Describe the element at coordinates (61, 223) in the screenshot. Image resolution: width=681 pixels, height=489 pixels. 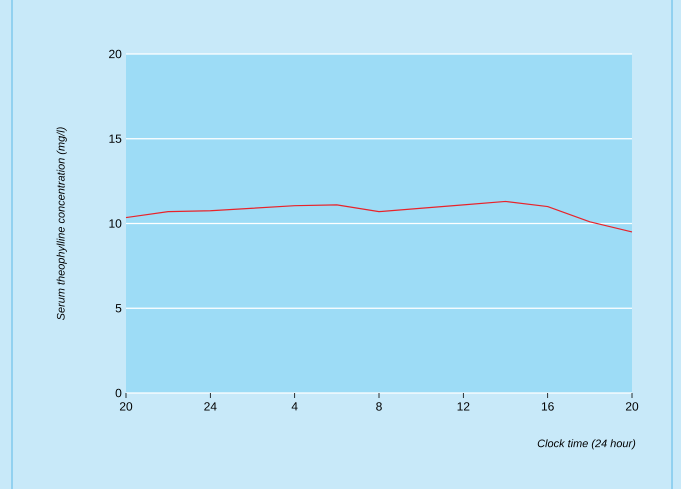
I see `y-axis-title: Serum theophylline concentration (mg/l)` at that location.